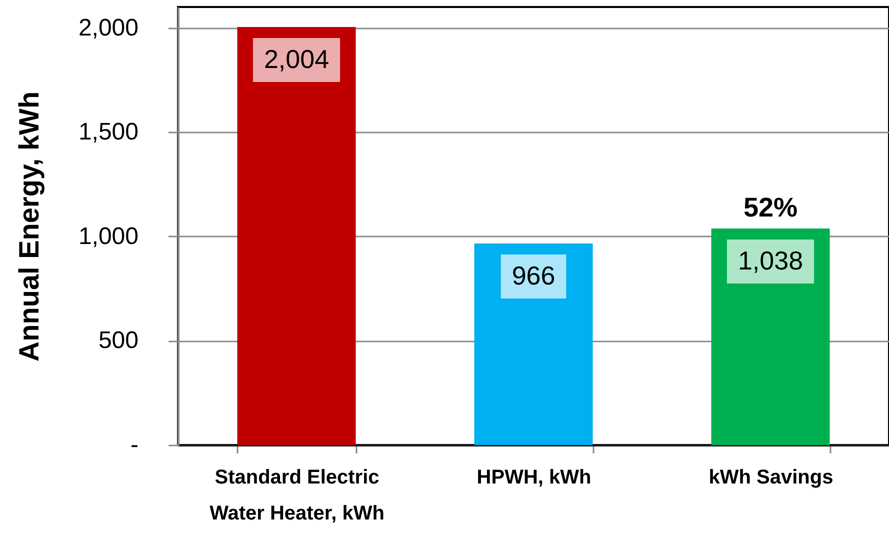 The height and width of the screenshot is (533, 889). What do you see at coordinates (534, 275) in the screenshot?
I see `data-label: 966` at bounding box center [534, 275].